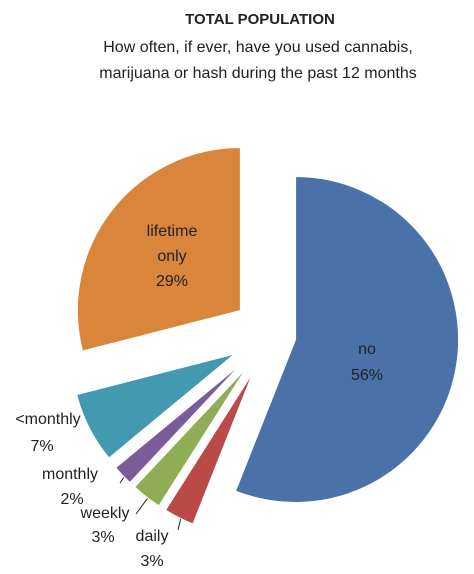  I want to click on slice-label: monthly, so click(70, 474).